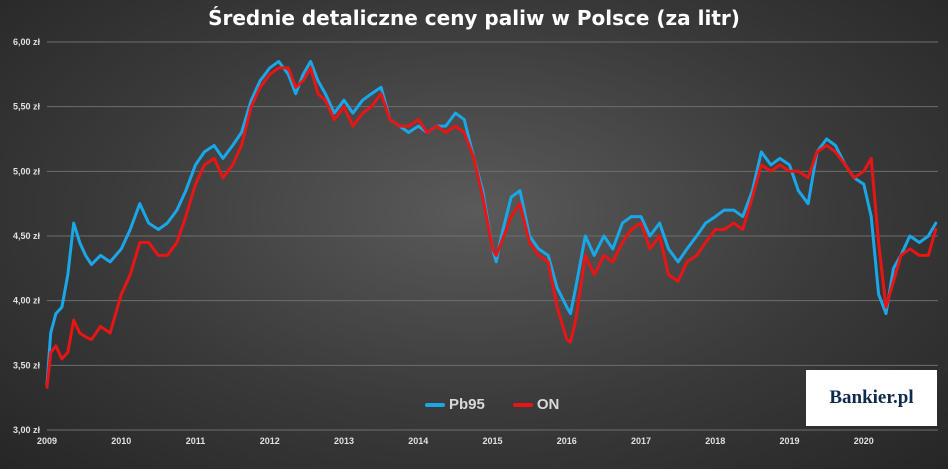  I want to click on legend-swatch-pb95, so click(435, 404).